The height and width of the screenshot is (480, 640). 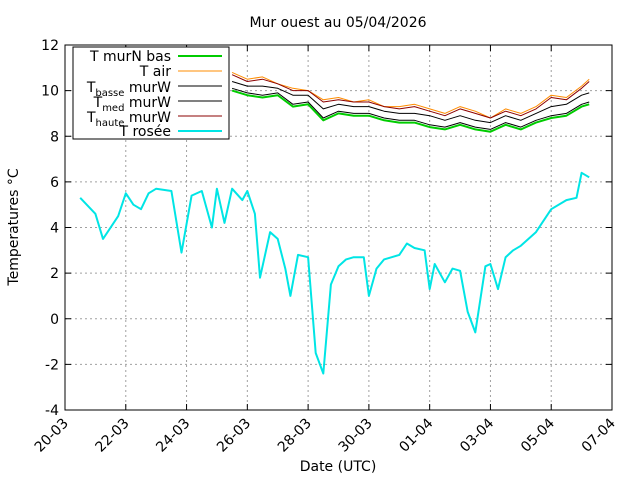 What do you see at coordinates (52, 436) in the screenshot?
I see `x-tick-label: 20-03` at bounding box center [52, 436].